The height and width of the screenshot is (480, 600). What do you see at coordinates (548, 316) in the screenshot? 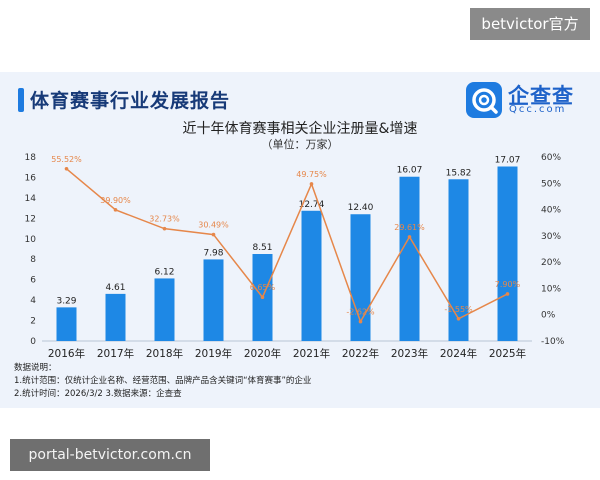
I see `y2-tick-label: 0%` at bounding box center [548, 316].